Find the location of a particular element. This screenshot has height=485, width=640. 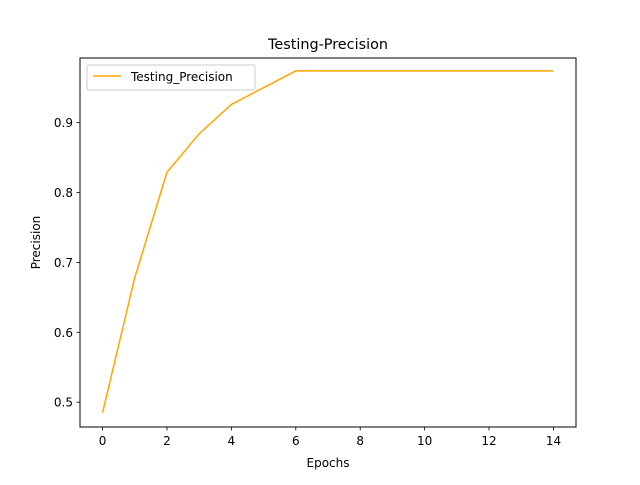

y-tick-label: 0.8 is located at coordinates (63, 193).